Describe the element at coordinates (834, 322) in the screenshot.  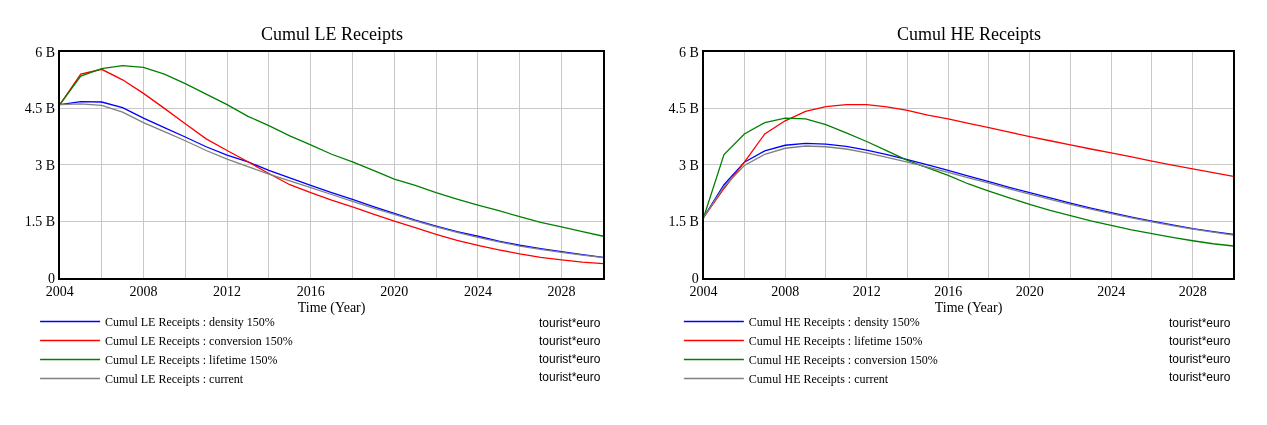
I see `legend-label: Cumul HE Receipts : density 150%` at that location.